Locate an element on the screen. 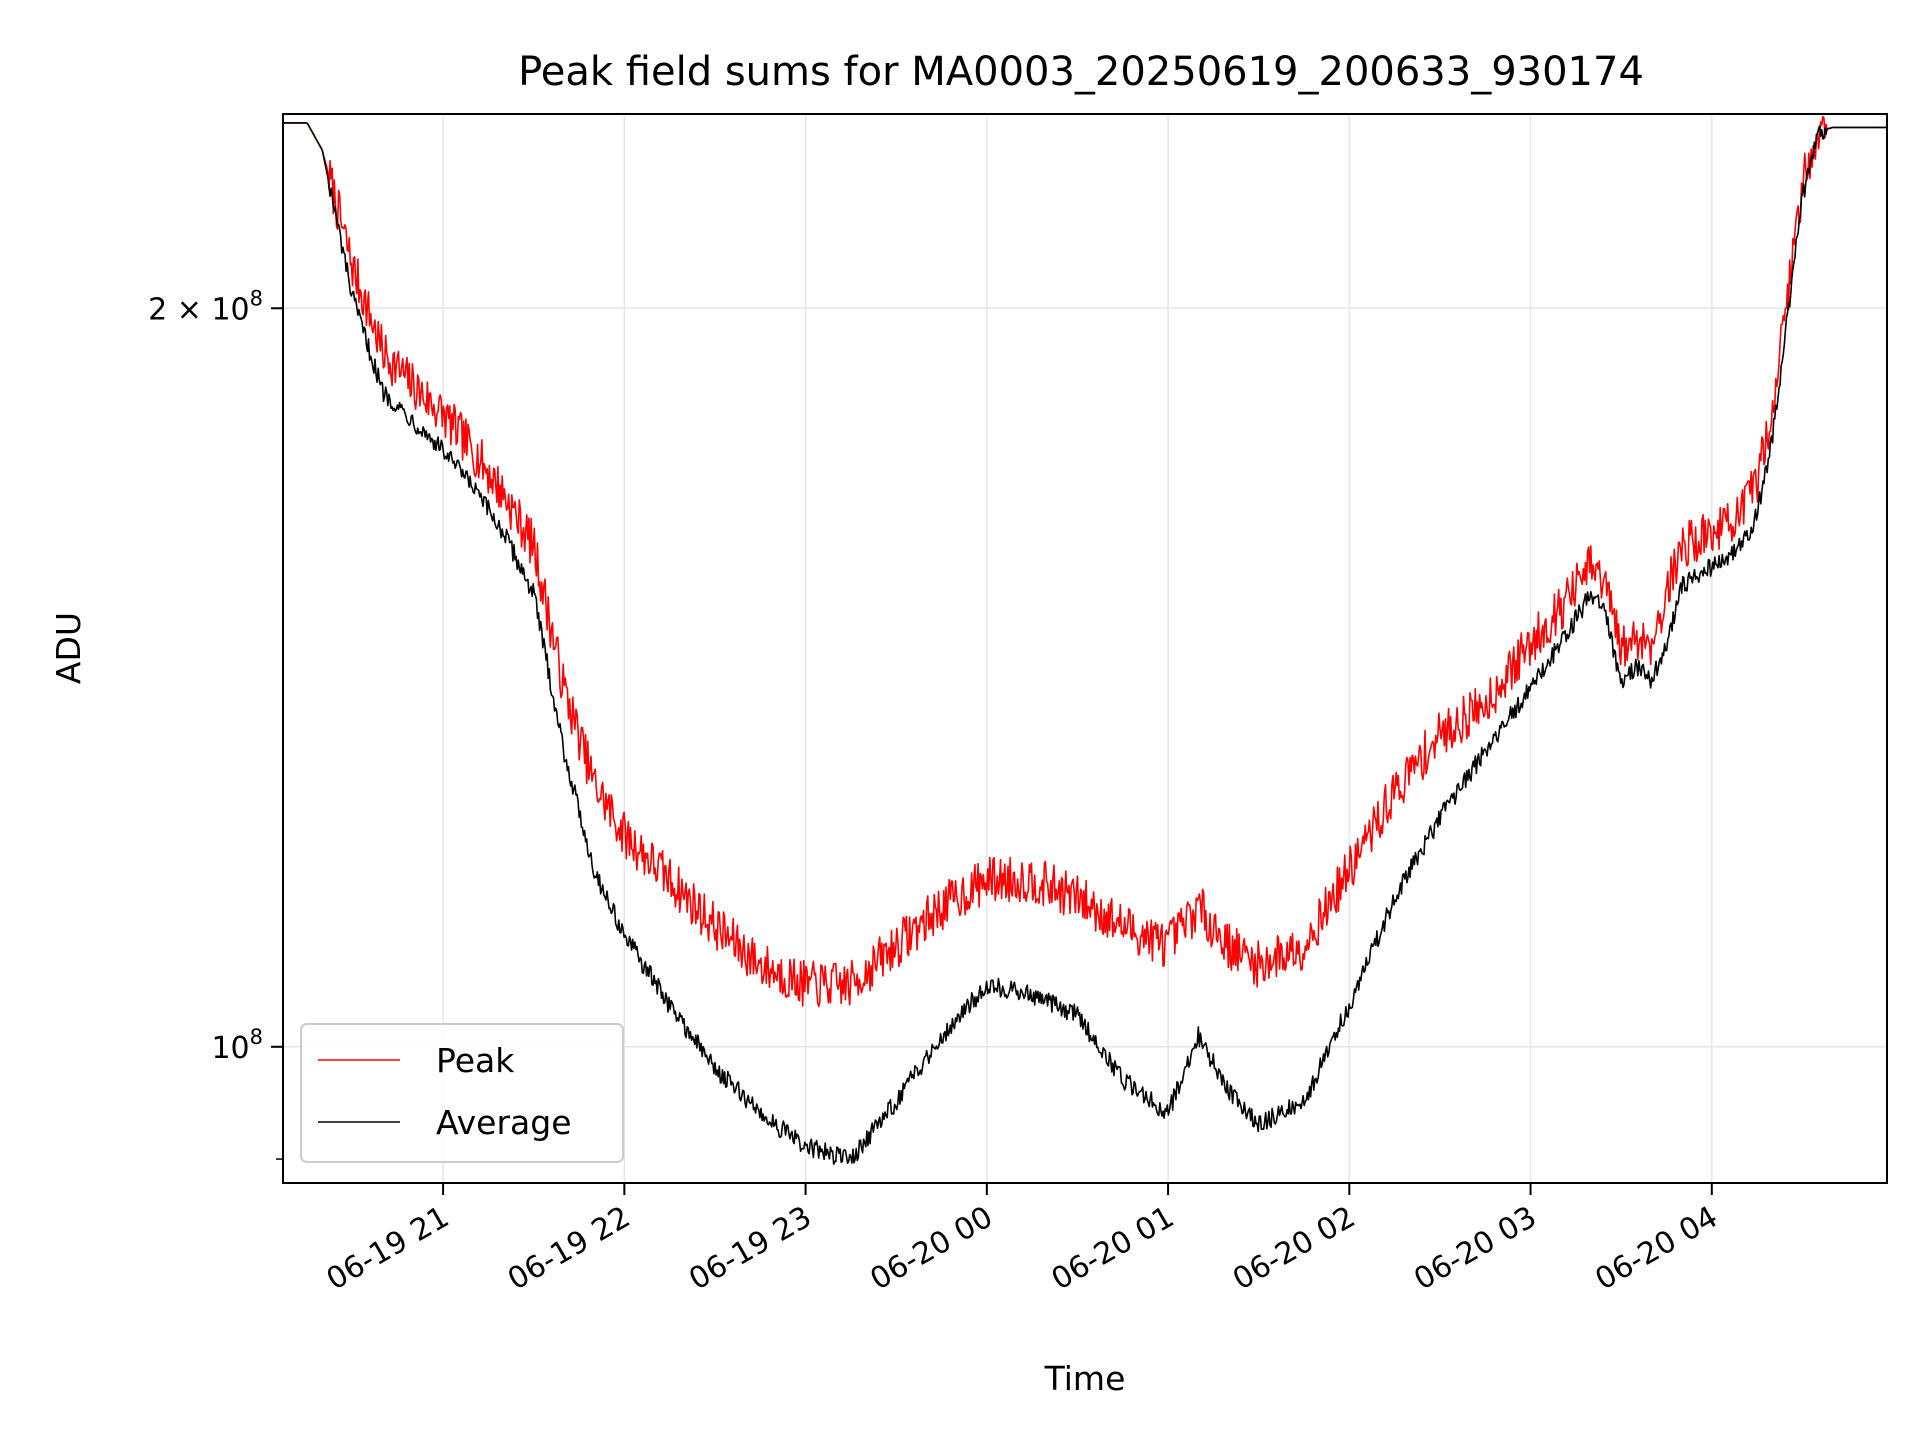 The image size is (1920, 1440). y-tick-label: 108 is located at coordinates (237, 1045).